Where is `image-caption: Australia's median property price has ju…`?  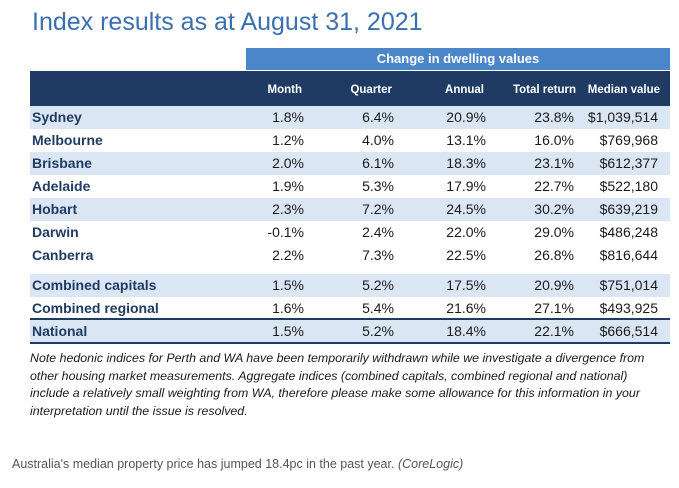
image-caption: Australia's median property price has ju… is located at coordinates (237, 464).